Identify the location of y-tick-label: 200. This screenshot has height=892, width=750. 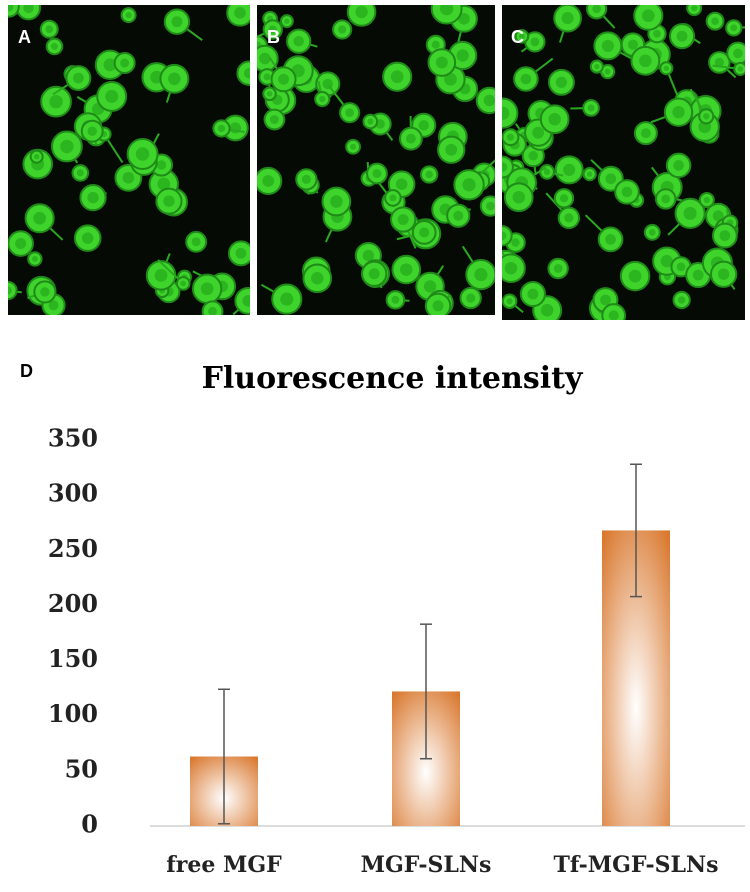
(73, 603).